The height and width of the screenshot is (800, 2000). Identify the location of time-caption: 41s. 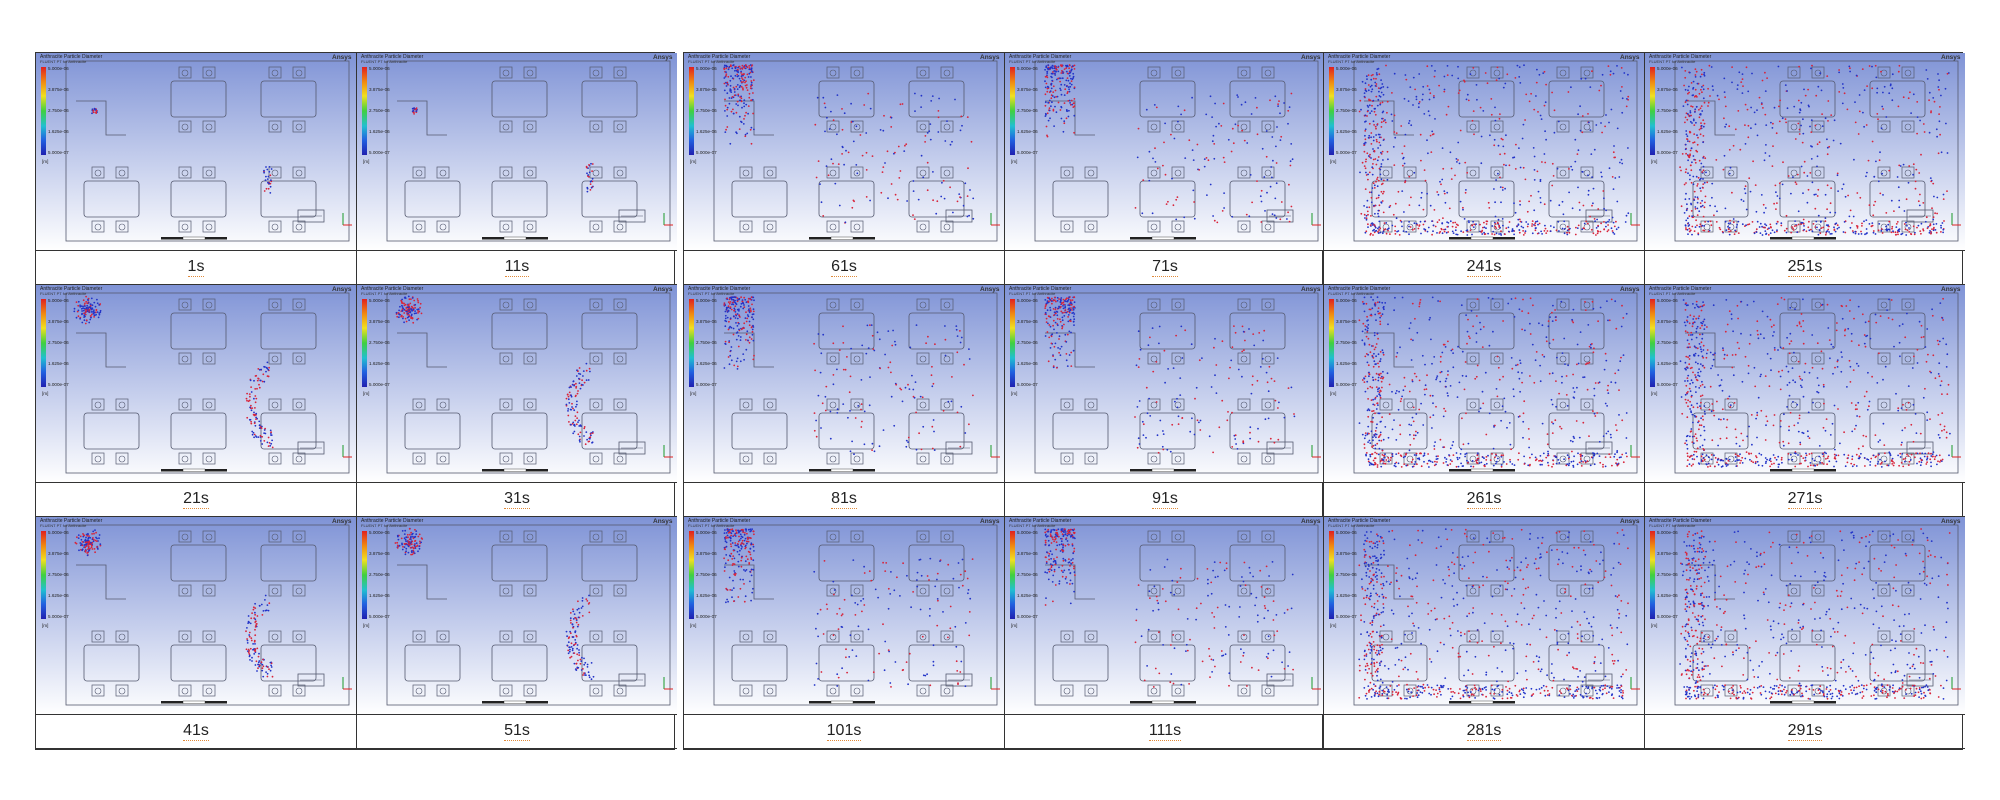
(196, 732).